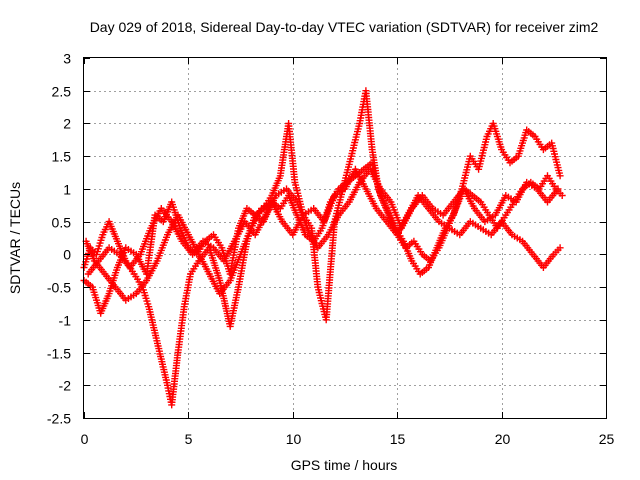  I want to click on x-tick-label: 0, so click(85, 439).